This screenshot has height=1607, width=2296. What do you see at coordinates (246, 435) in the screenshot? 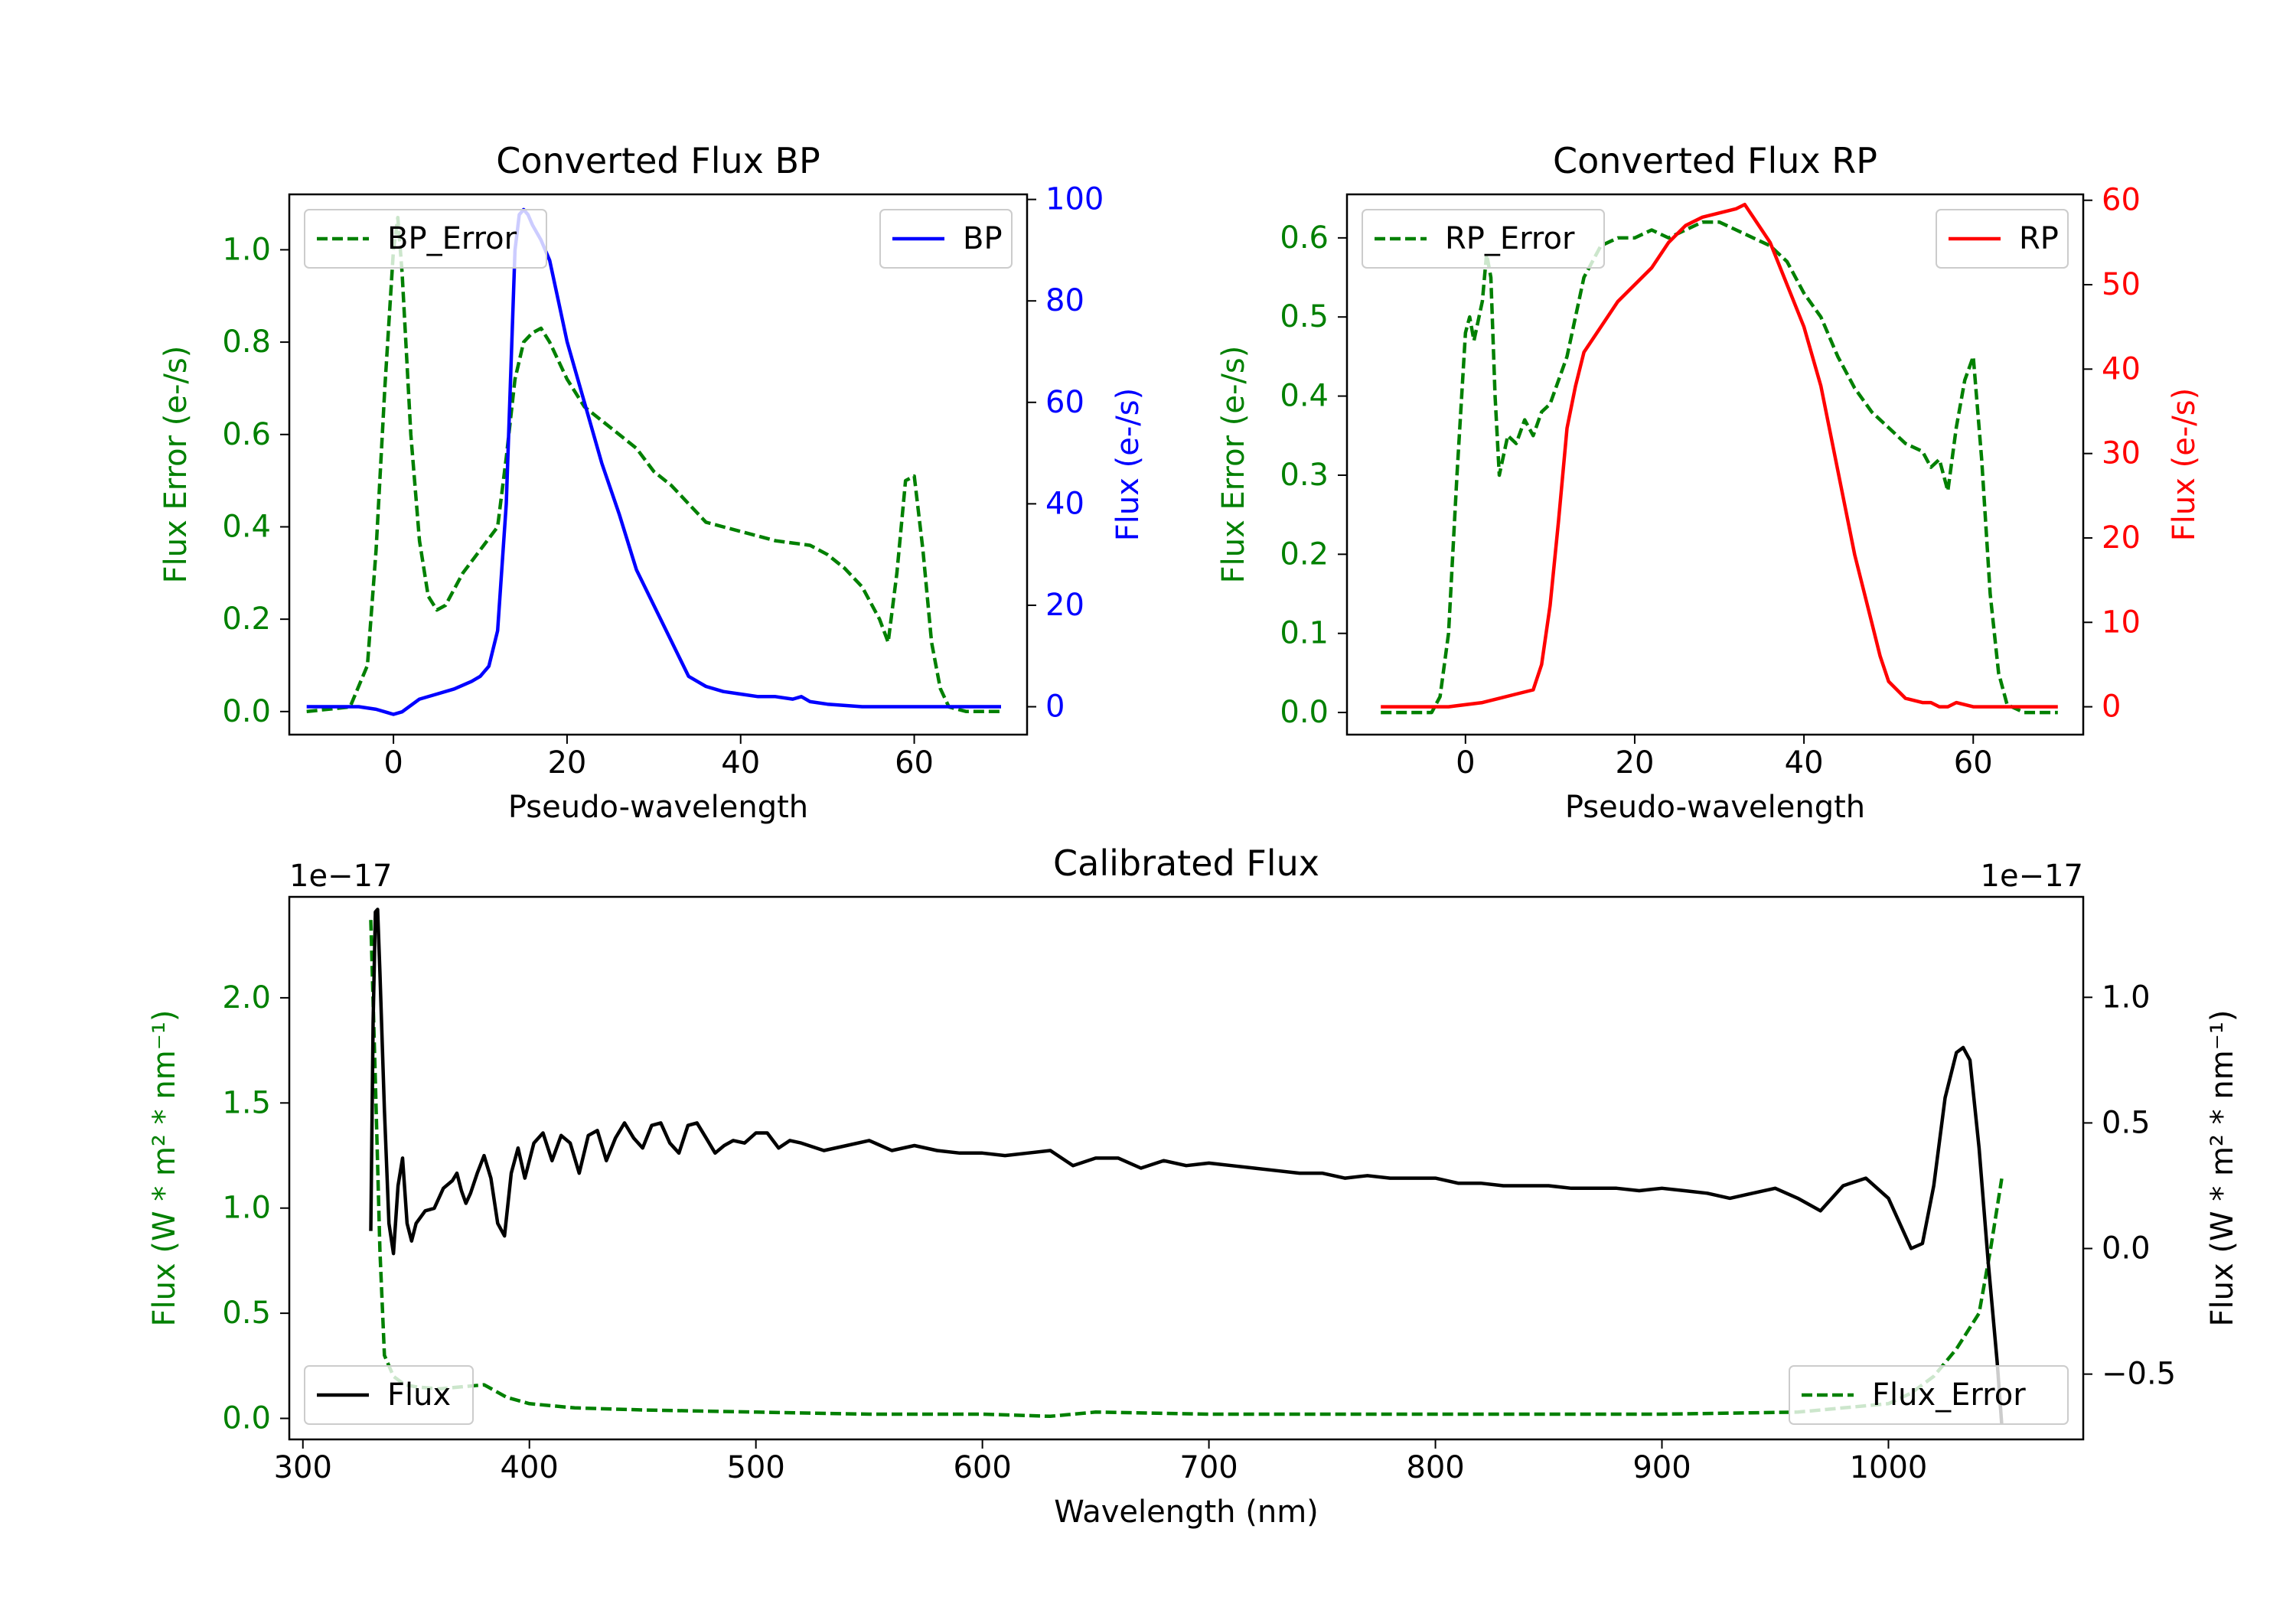
I see `bp-ytick-left-label: 0.6` at bounding box center [246, 435].